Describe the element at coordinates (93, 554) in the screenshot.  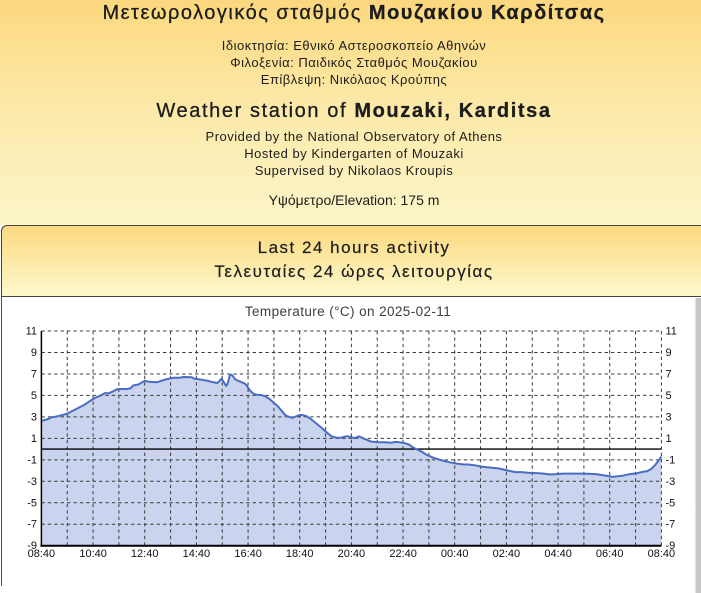
I see `svg-text: 10:40` at that location.